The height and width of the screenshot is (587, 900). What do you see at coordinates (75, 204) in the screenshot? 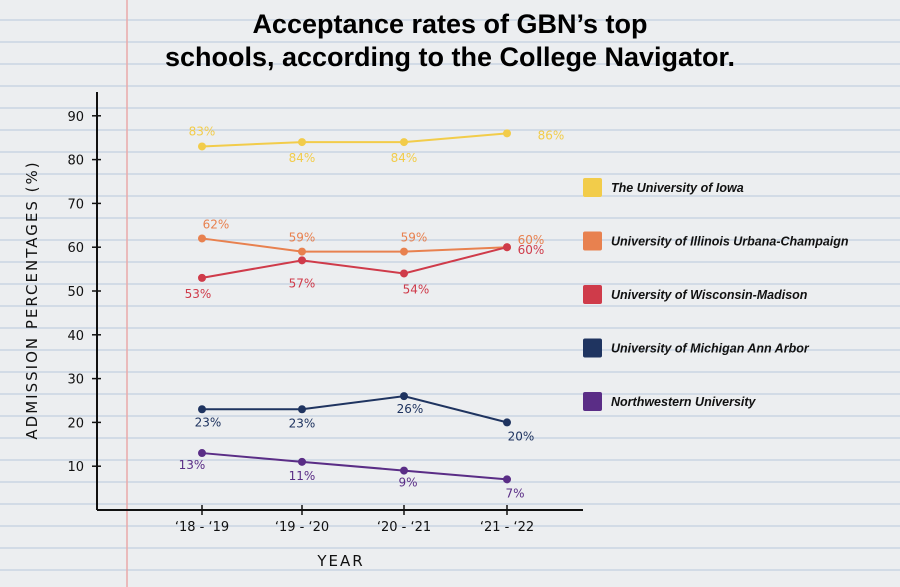
I see `y-tick-label: 70` at bounding box center [75, 204].